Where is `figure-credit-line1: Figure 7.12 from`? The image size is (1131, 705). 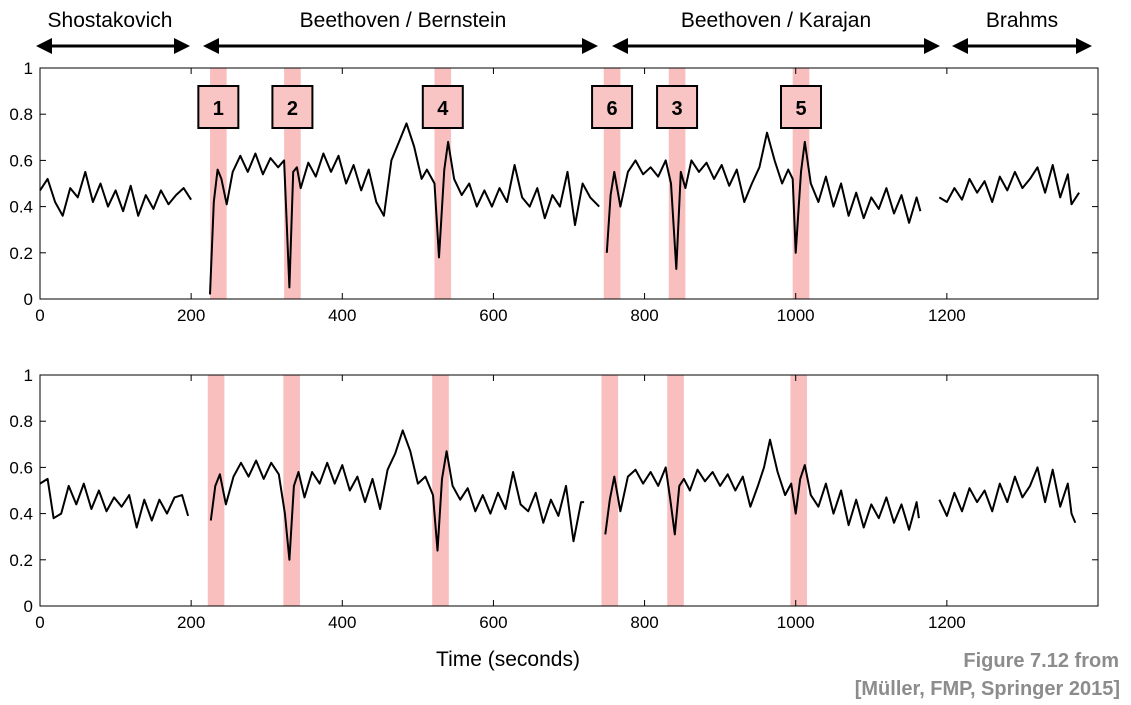 figure-credit-line1: Figure 7.12 from is located at coordinates (1041, 661).